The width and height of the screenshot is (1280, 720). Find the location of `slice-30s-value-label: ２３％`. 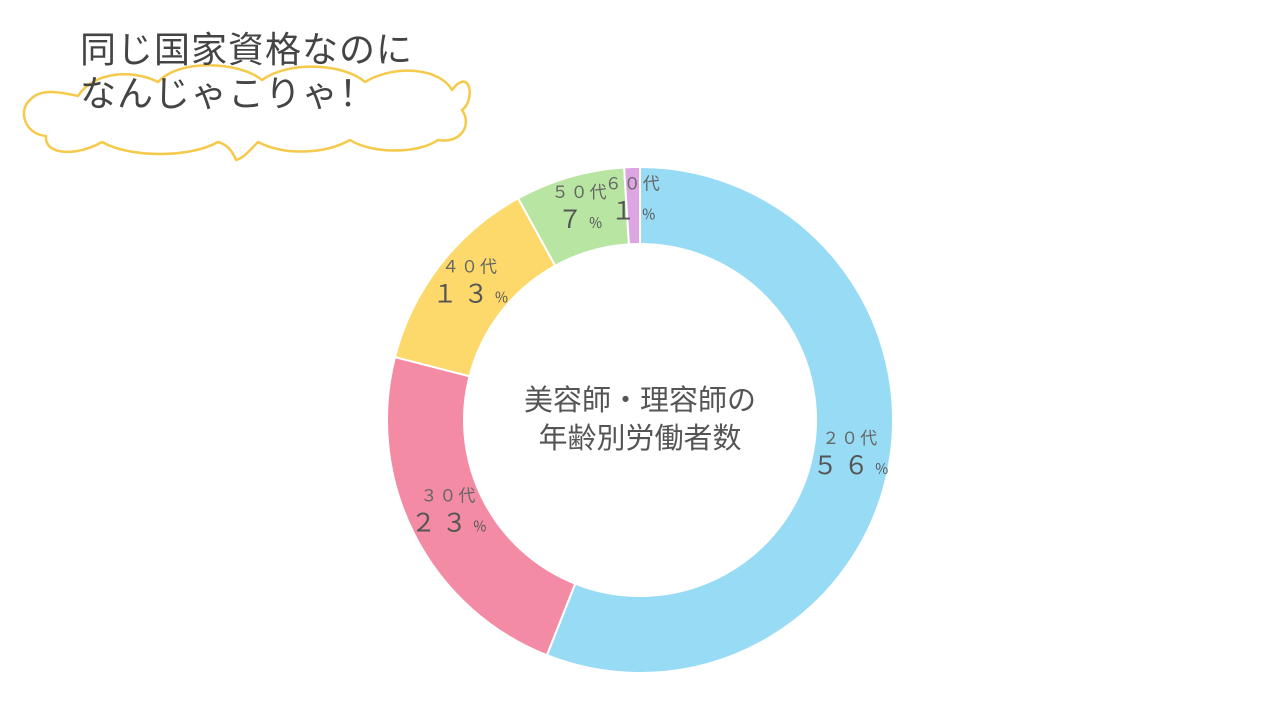

slice-30s-value-label: ２３％ is located at coordinates (449, 522).